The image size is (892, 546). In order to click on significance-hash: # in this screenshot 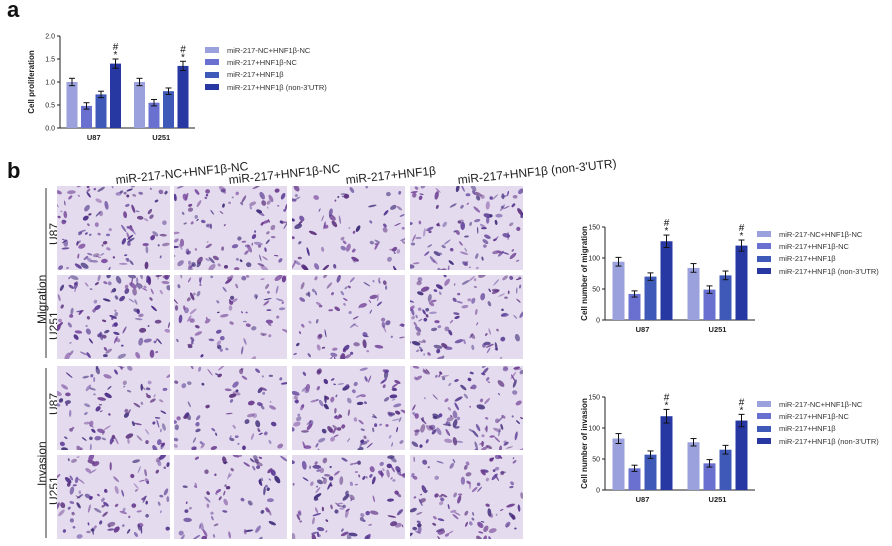, I will do `click(116, 47)`.